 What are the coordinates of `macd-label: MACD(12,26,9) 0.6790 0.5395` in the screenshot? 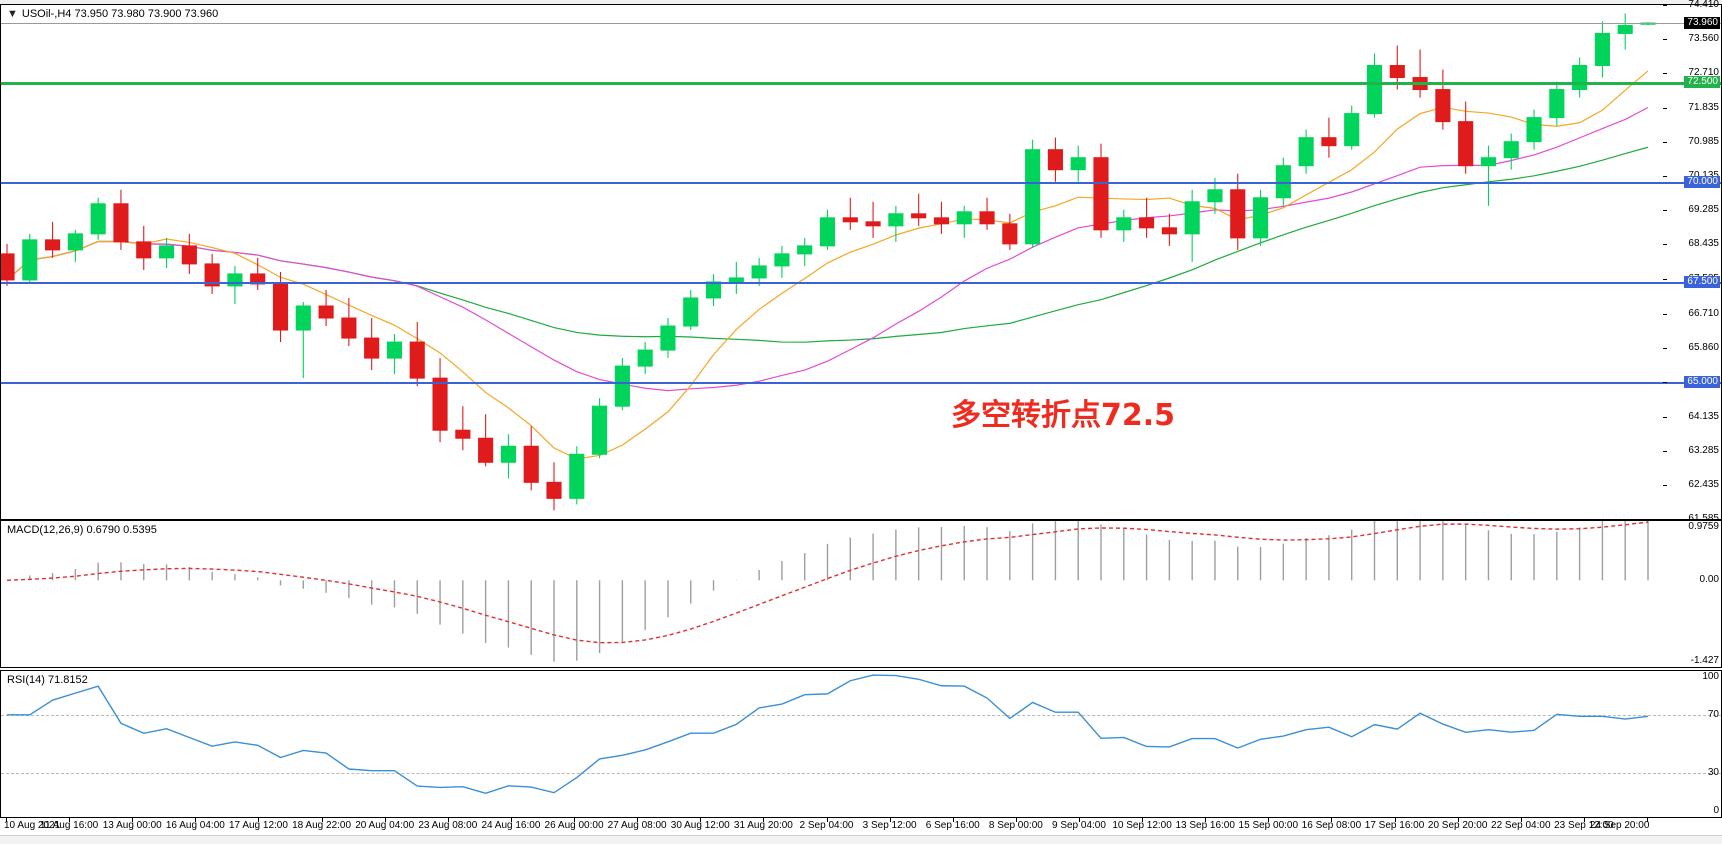 It's located at (82, 530).